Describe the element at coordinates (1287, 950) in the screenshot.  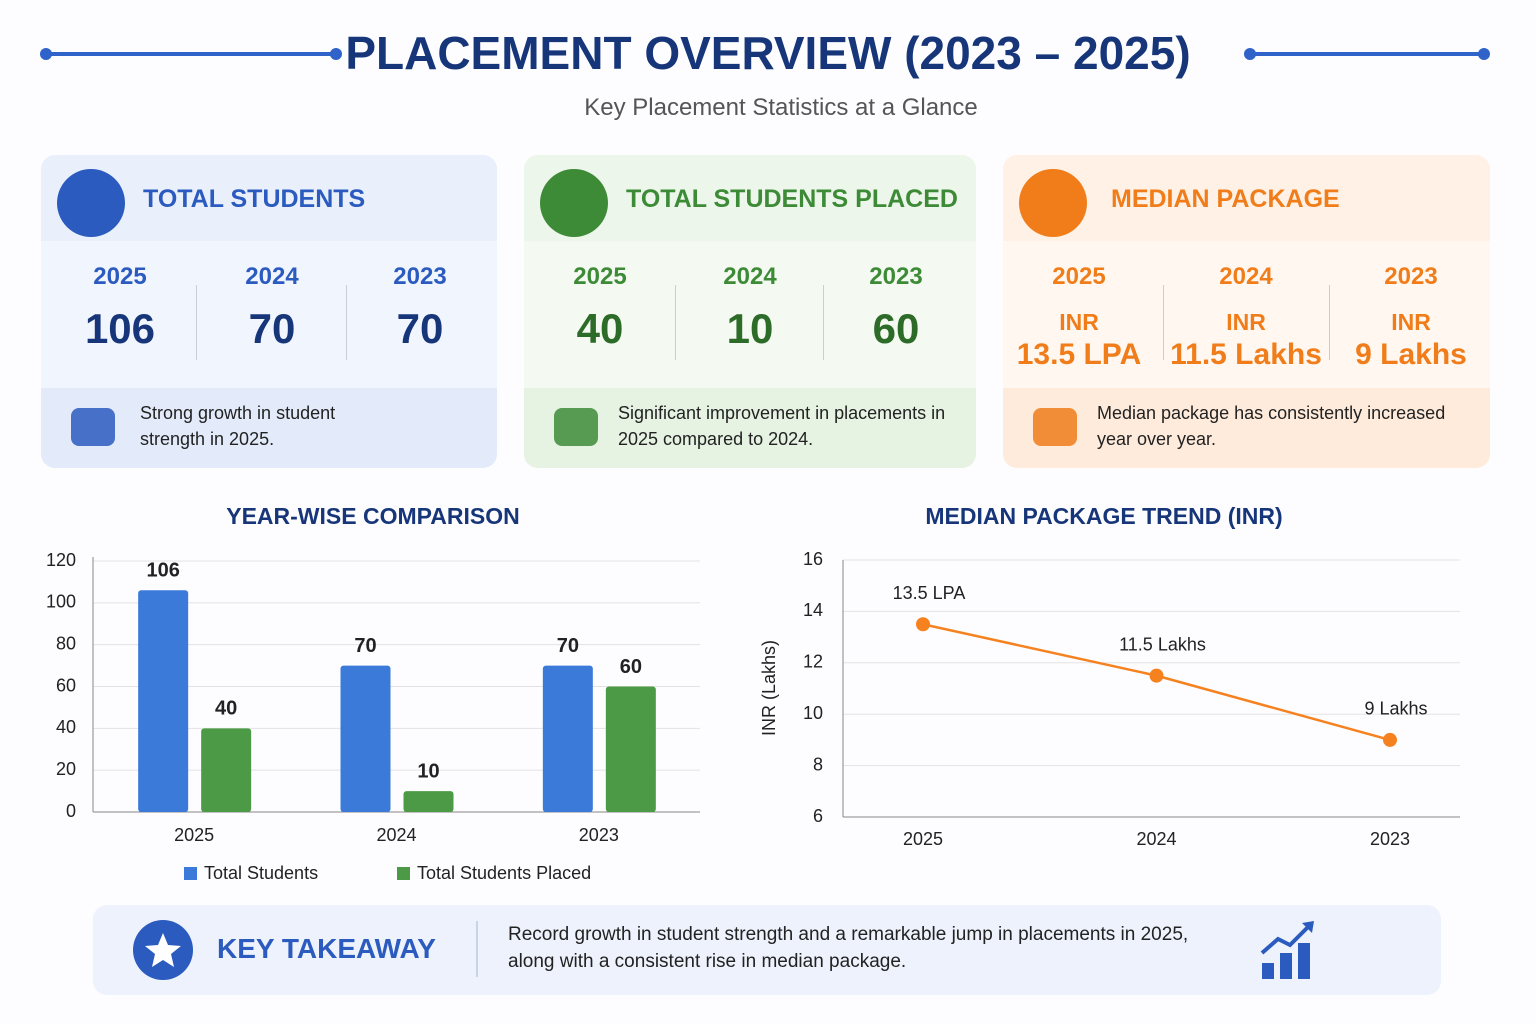
I see `growth-icon` at that location.